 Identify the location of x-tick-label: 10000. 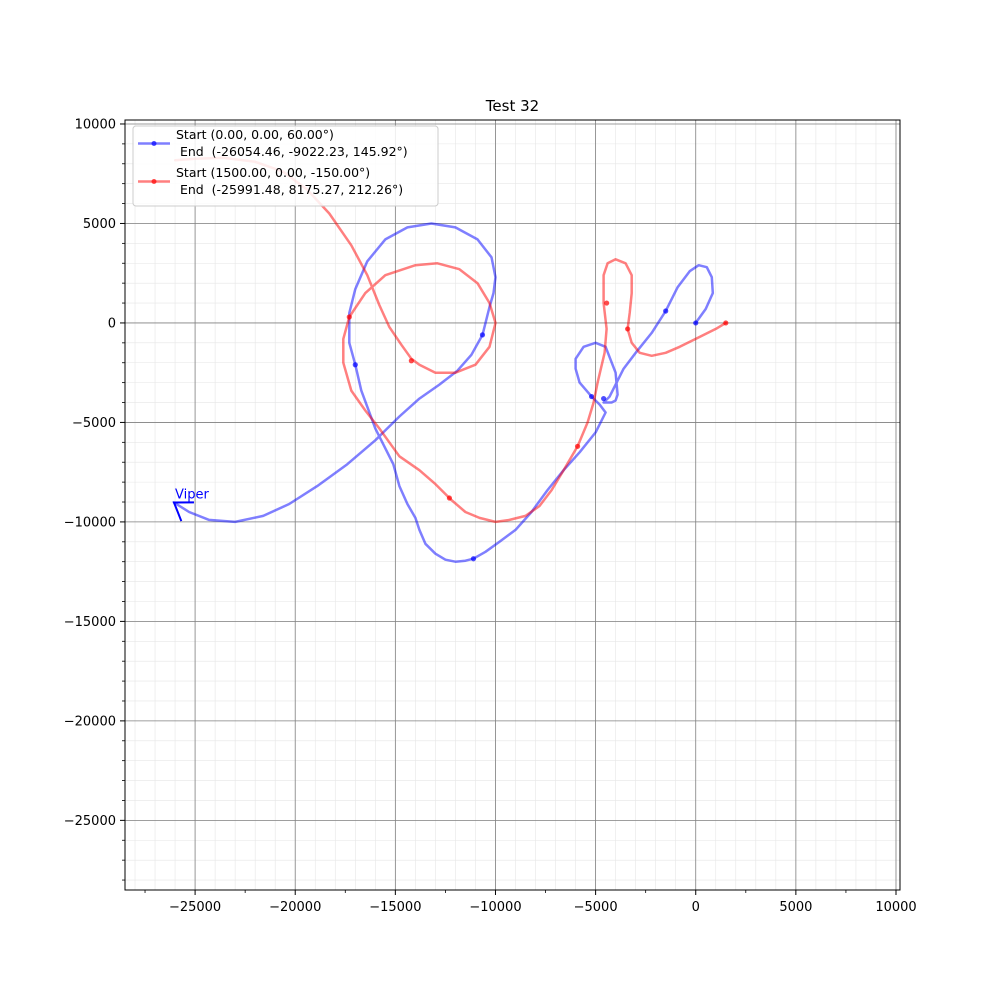
(895, 907).